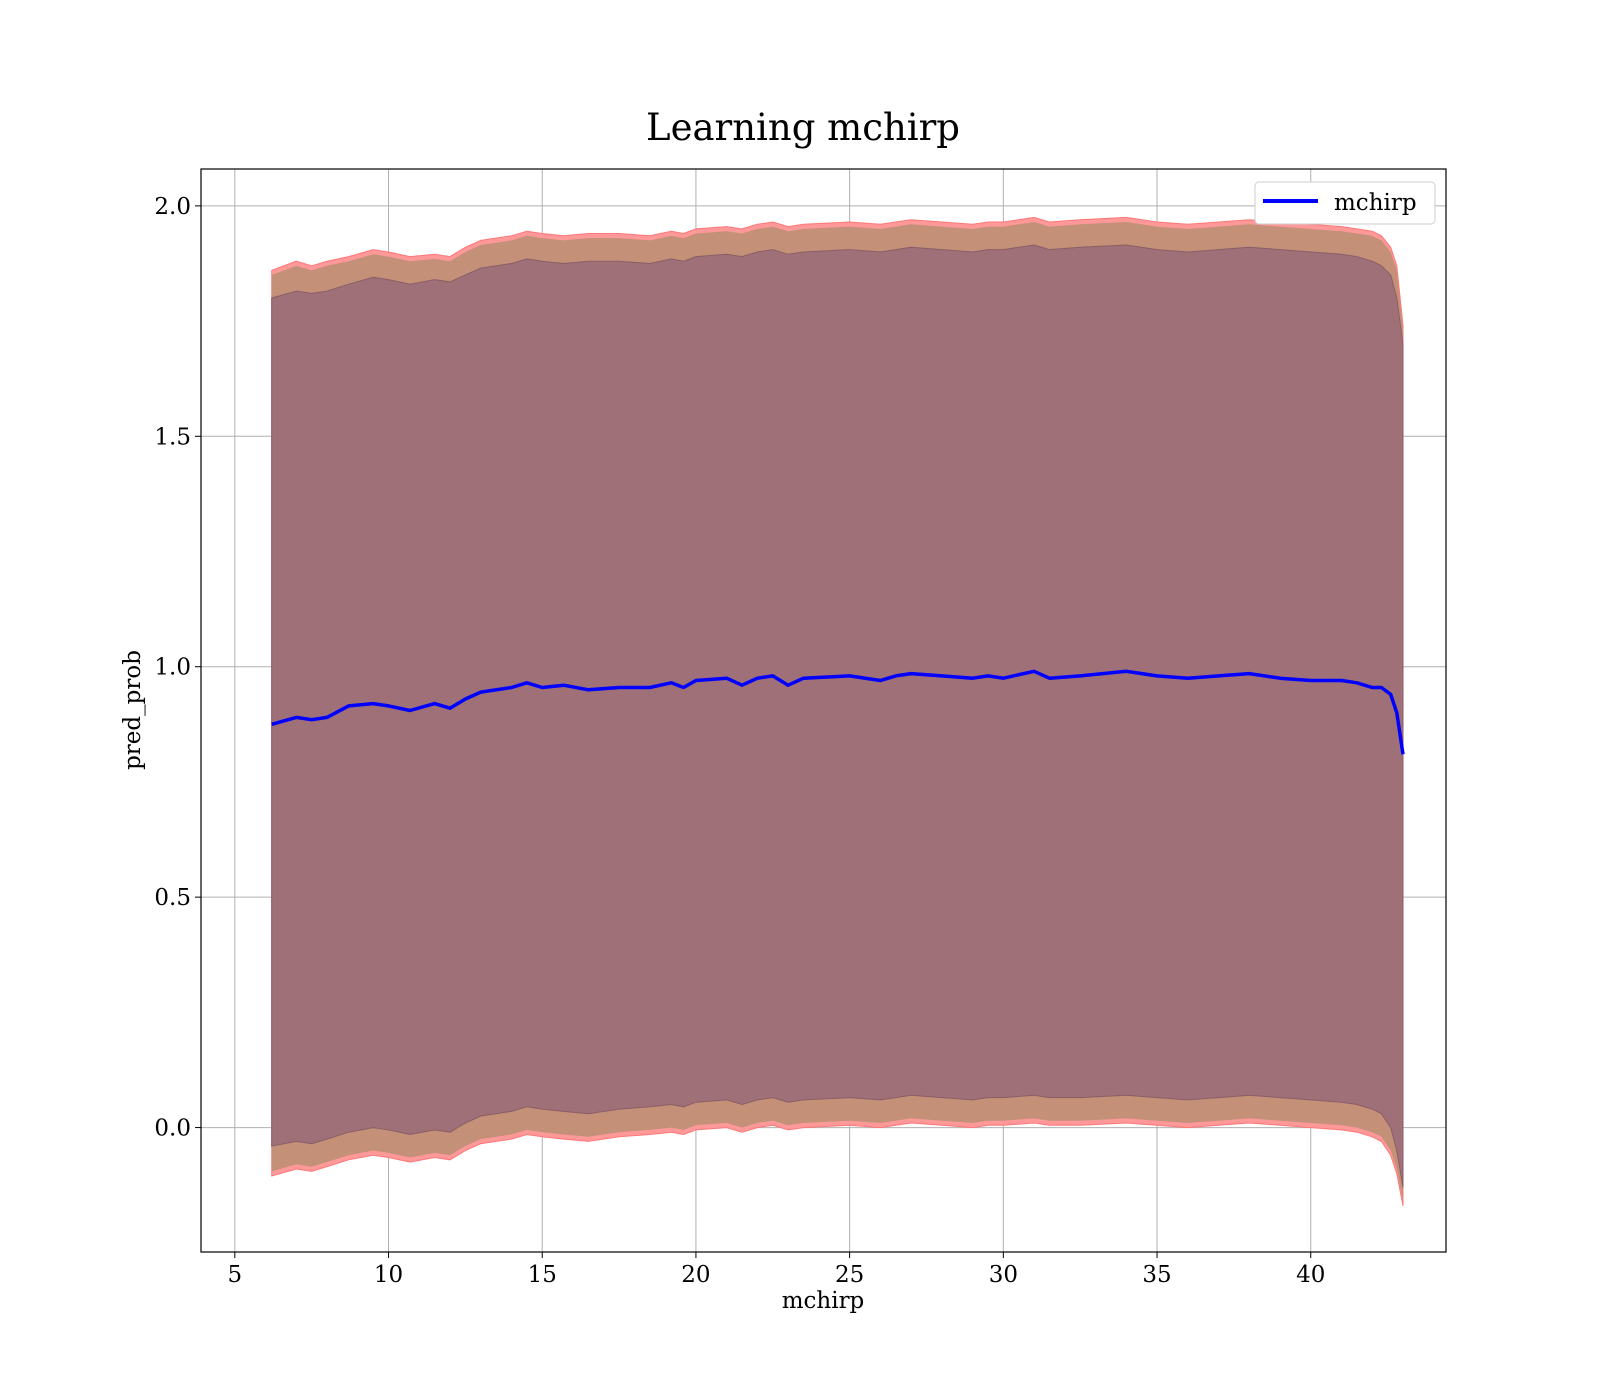 The width and height of the screenshot is (1600, 1400). I want to click on y-axis-ticks: 0.0 0.5 1.0 1.5 2.0, so click(177, 668).